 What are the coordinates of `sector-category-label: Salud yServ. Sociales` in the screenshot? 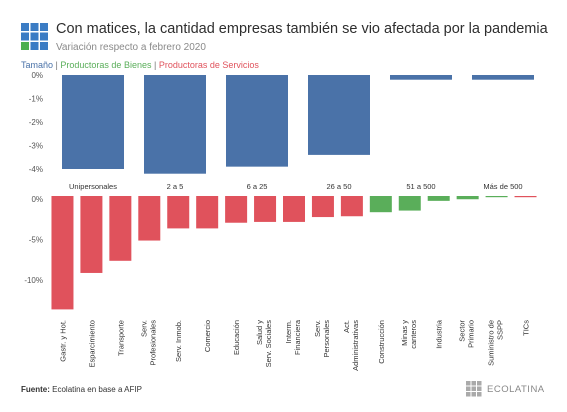 It's located at (264, 344).